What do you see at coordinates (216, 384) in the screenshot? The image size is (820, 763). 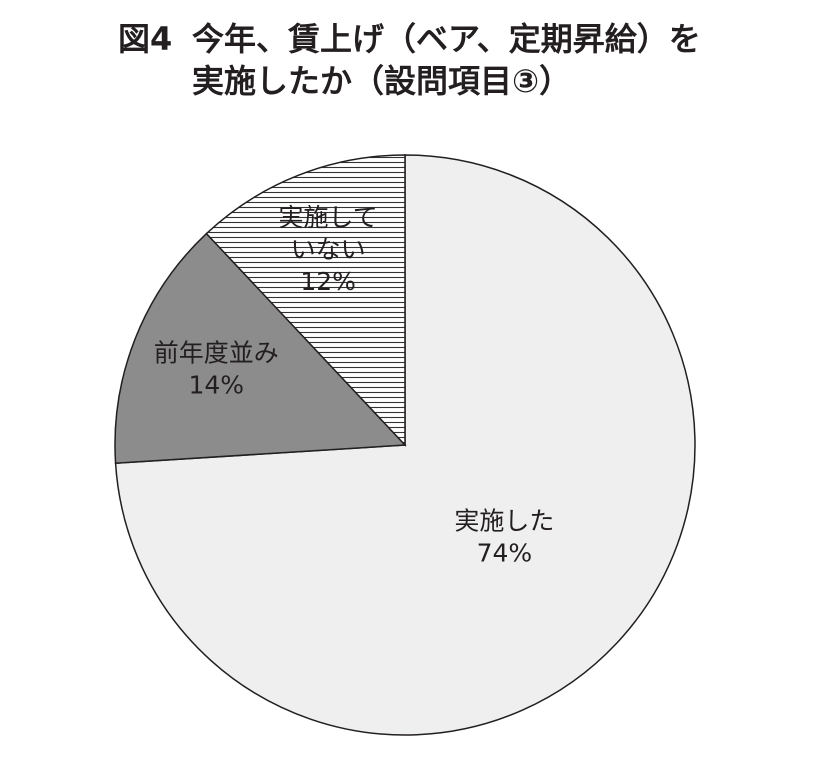 I see `value-label: 14%` at bounding box center [216, 384].